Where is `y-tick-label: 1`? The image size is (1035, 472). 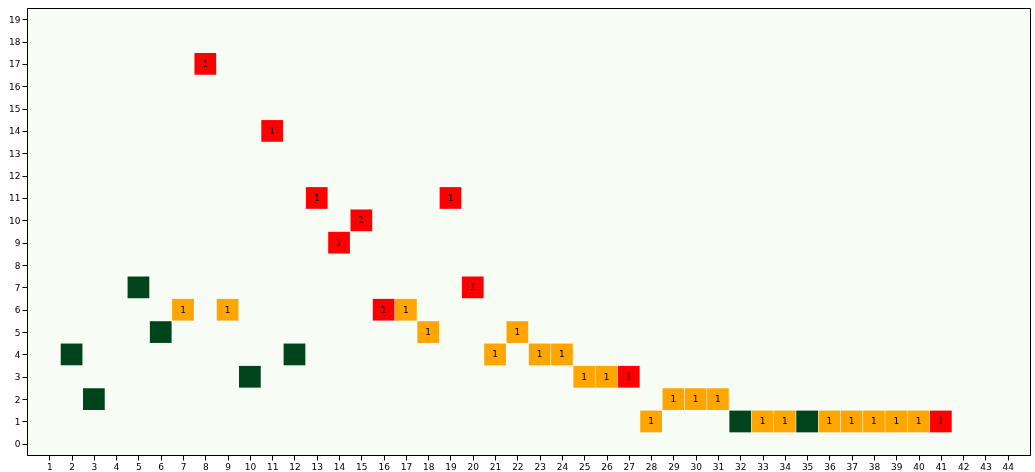
y-tick-label: 1 is located at coordinates (17, 421).